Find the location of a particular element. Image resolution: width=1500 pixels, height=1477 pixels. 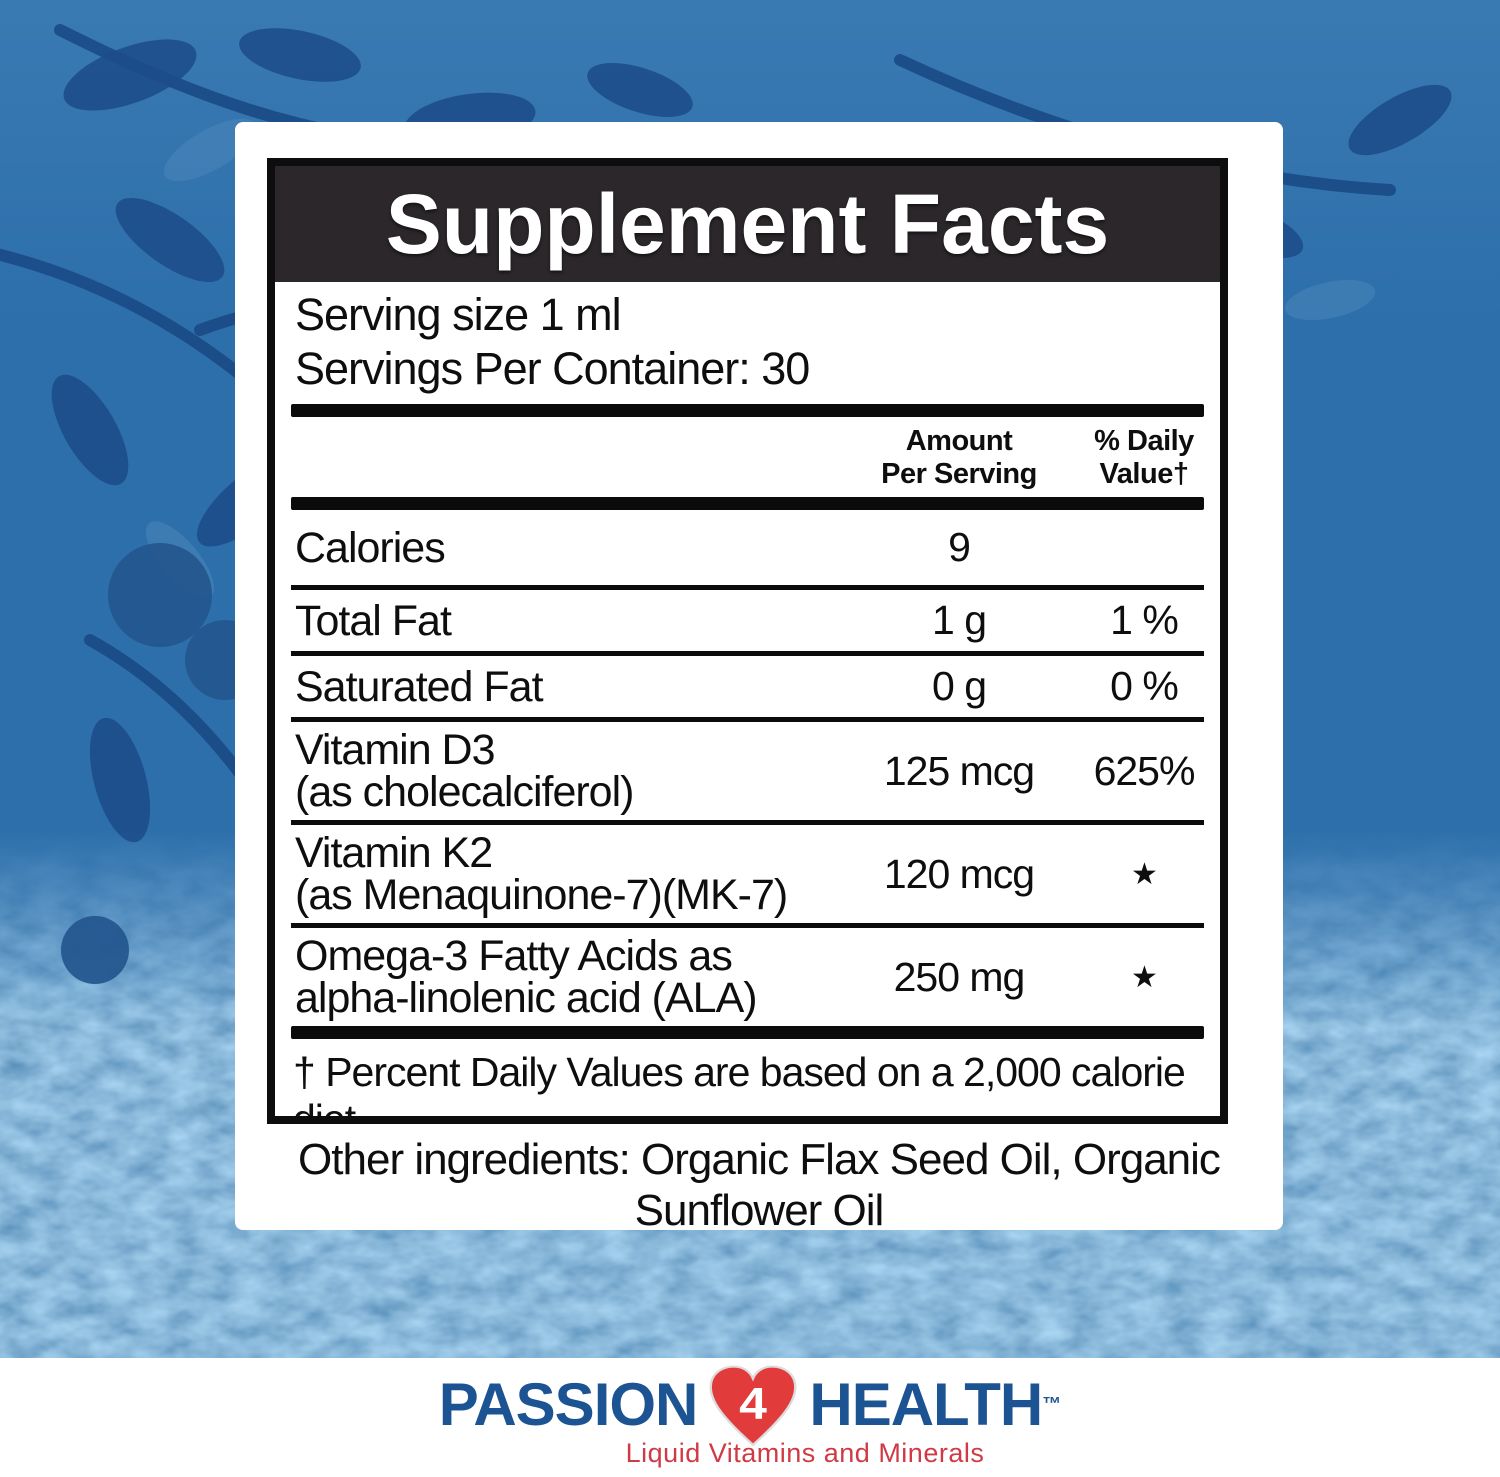

row-label-2: (as cholecalciferol) is located at coordinates (464, 792).